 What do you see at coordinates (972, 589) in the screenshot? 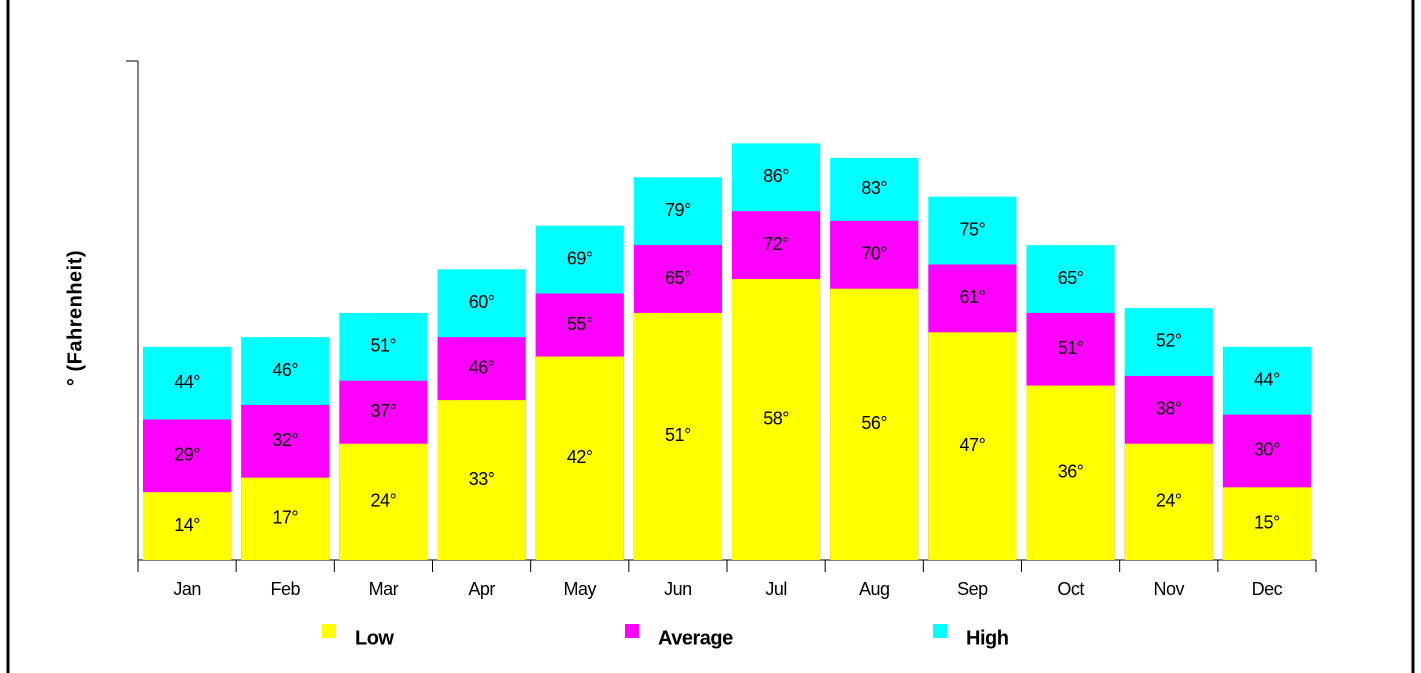
I see `x-tick-label: Sep` at bounding box center [972, 589].